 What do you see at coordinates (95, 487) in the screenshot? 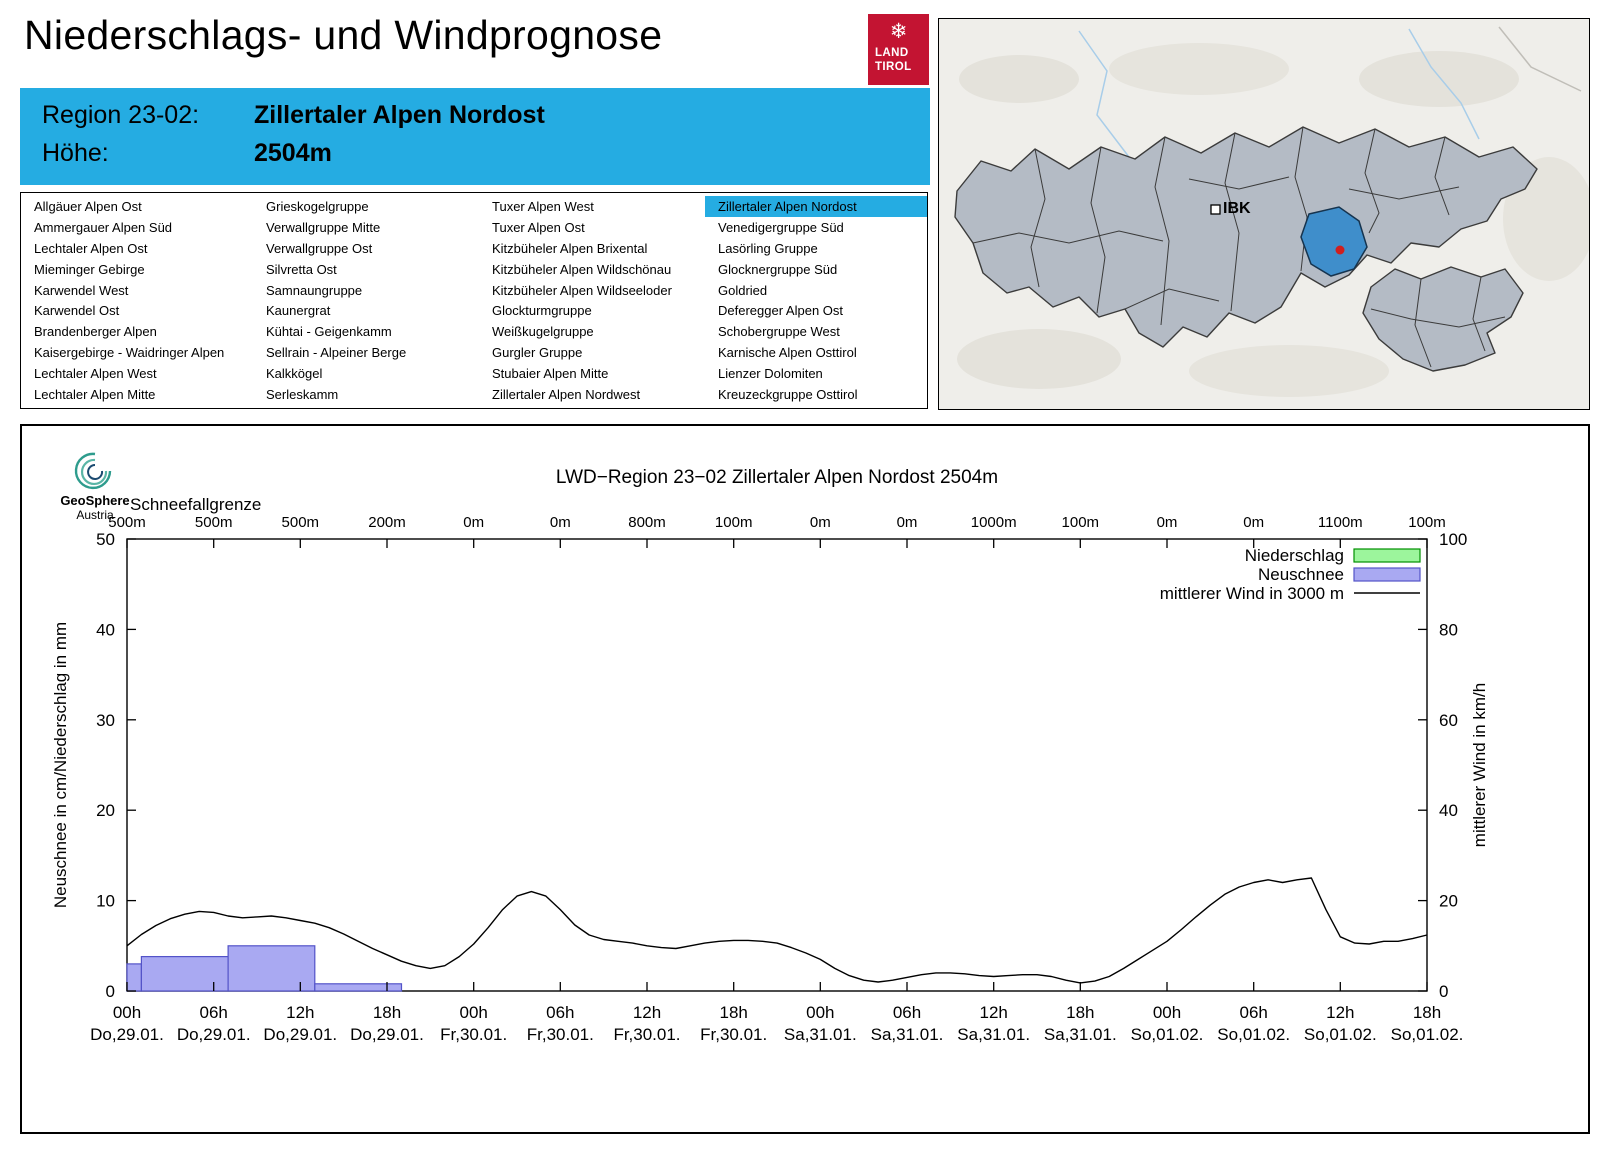
I see `geosphere-logo: GeoSphere Austria` at bounding box center [95, 487].